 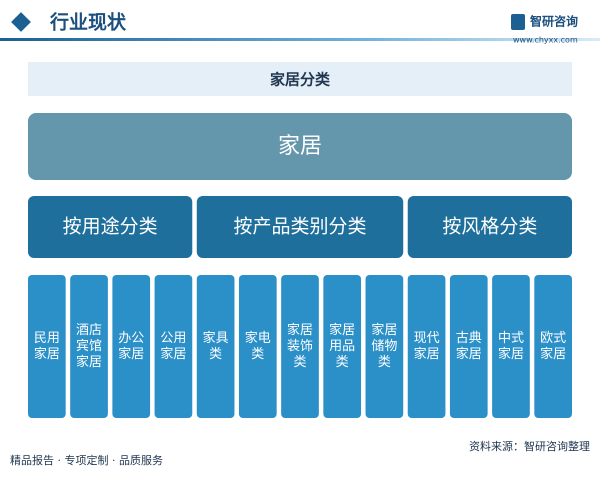 I want to click on group-label: 按用途分类, so click(x=110, y=227).